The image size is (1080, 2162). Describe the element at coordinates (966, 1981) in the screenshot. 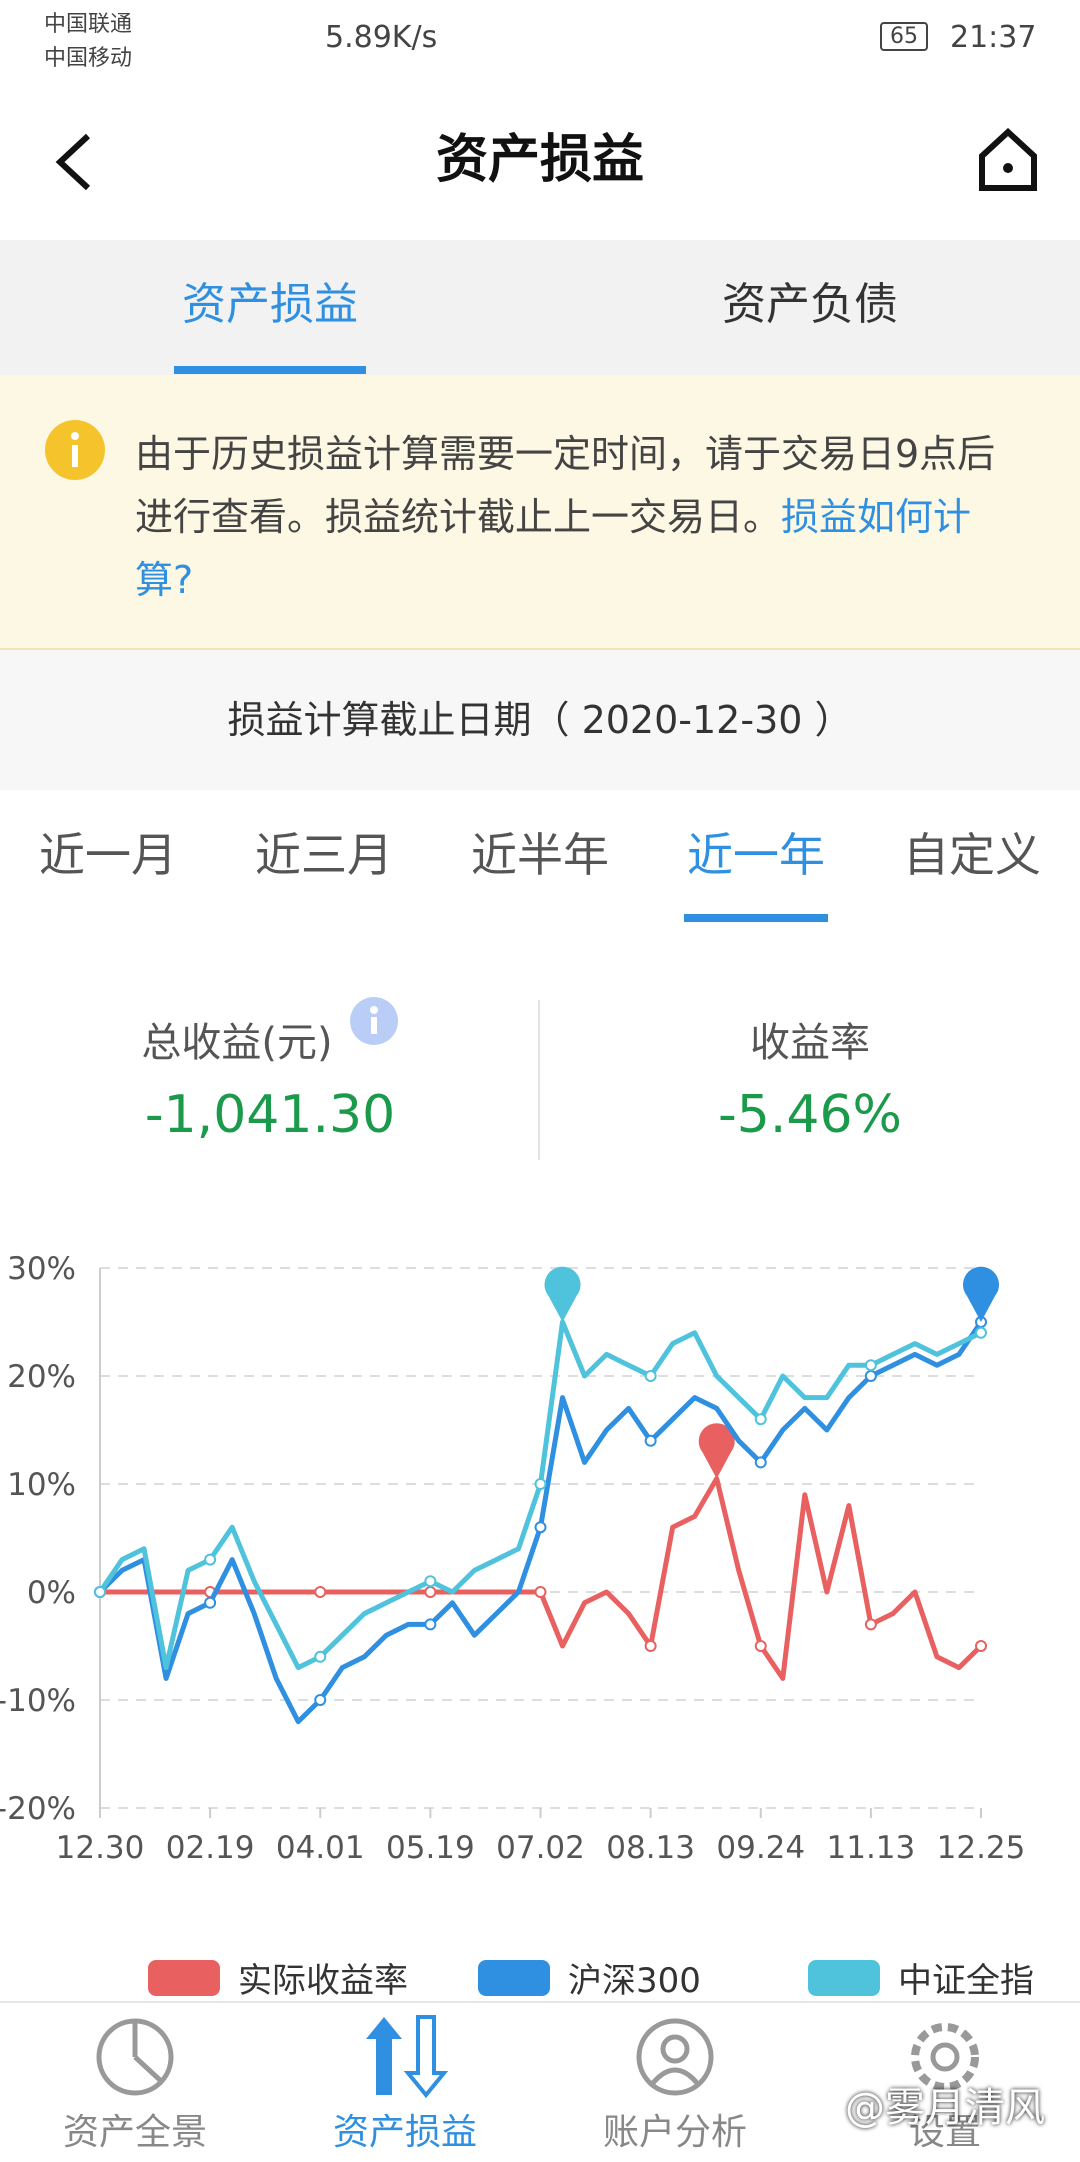

I see `legend-label: 中证全指` at that location.